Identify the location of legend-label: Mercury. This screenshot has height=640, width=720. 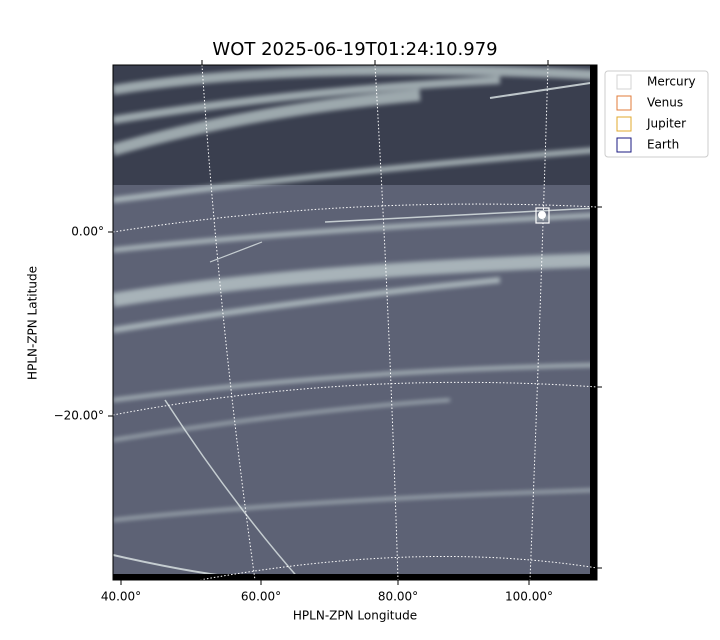
(671, 82).